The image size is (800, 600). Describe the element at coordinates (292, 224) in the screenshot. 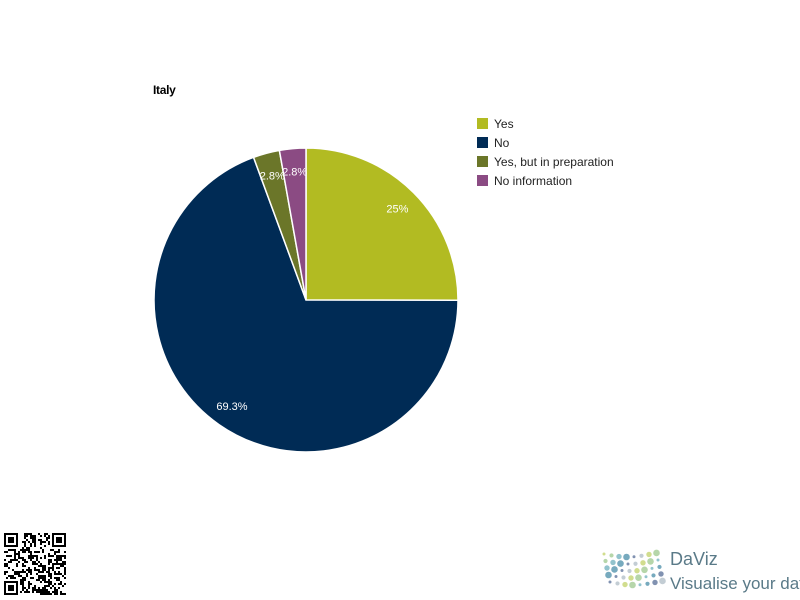

I see `pie-slice-no-information` at that location.